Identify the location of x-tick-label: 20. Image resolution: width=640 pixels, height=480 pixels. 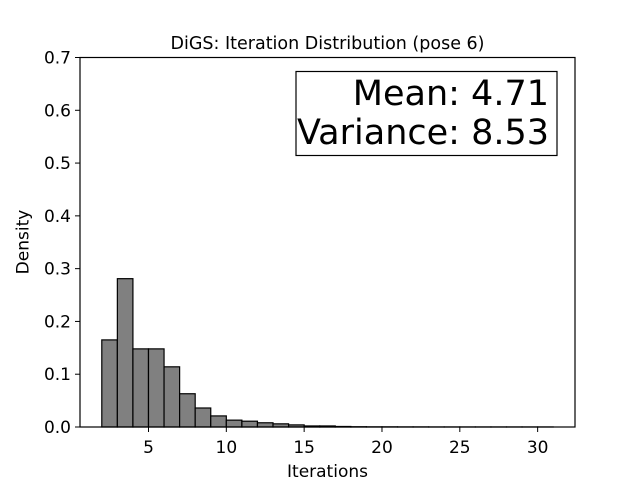
(382, 448).